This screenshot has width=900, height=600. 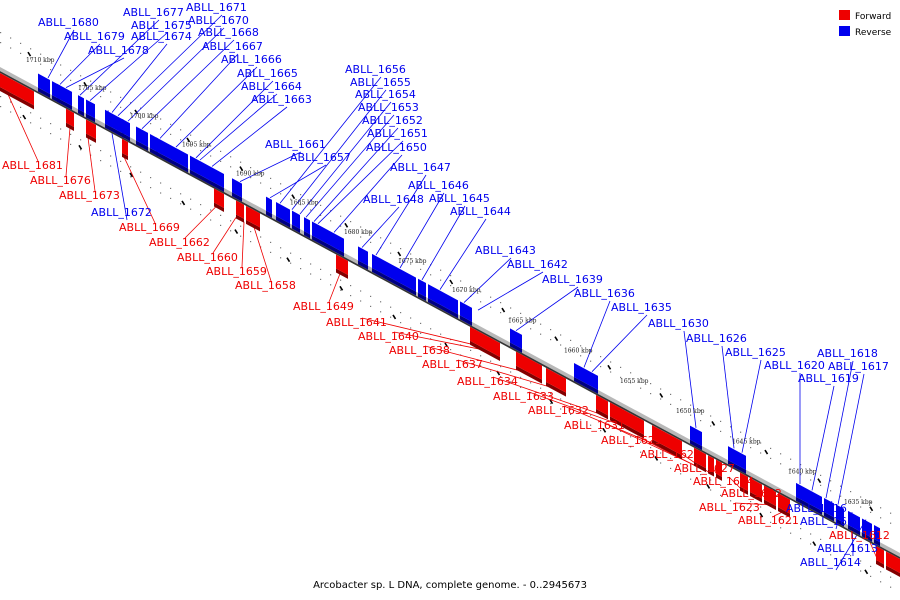 I want to click on gene-label-abll-1637: ABLL_1637, so click(x=452, y=364).